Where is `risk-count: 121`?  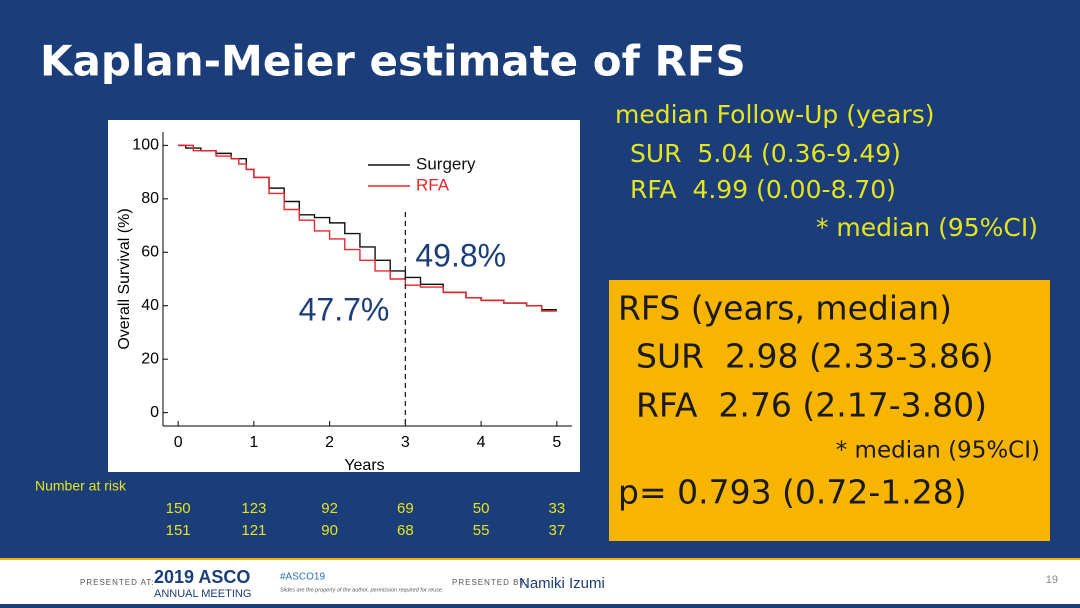
risk-count: 121 is located at coordinates (253, 530).